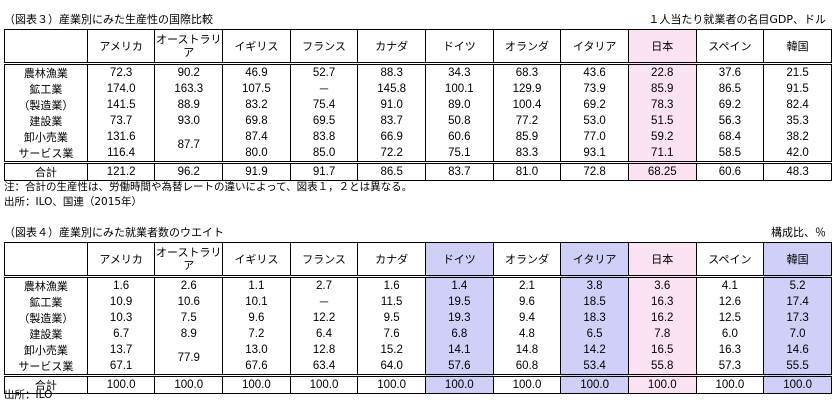 This screenshot has width=836, height=407. What do you see at coordinates (730, 260) in the screenshot?
I see `column-header: スペイン` at bounding box center [730, 260].